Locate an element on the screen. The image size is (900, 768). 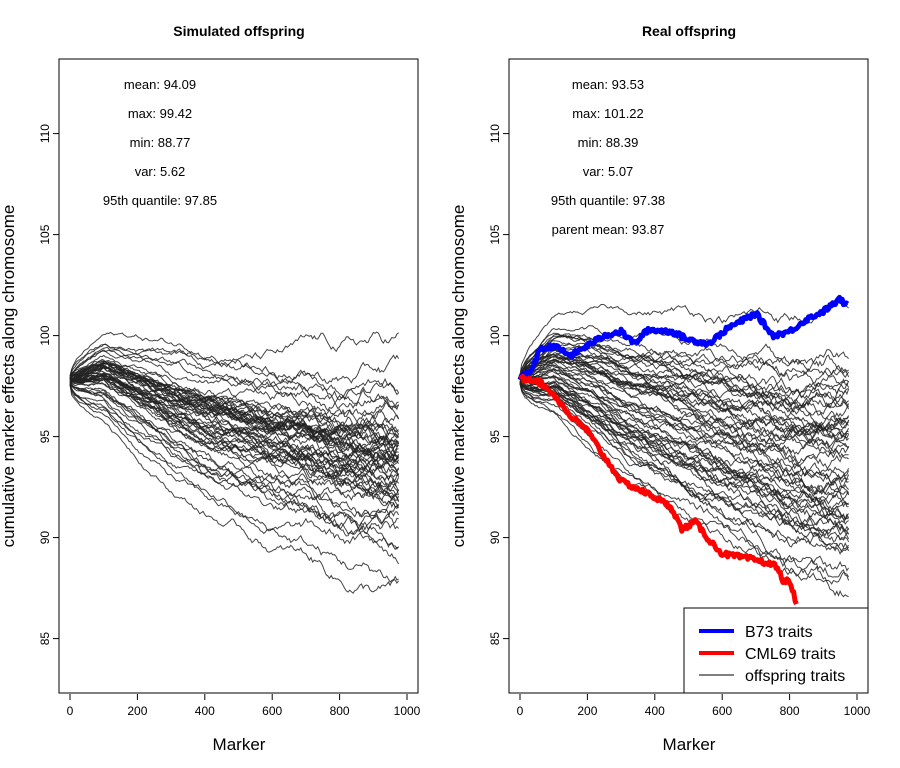
legend: B73 traits CML69 traits offspring traits is located at coordinates (776, 650).